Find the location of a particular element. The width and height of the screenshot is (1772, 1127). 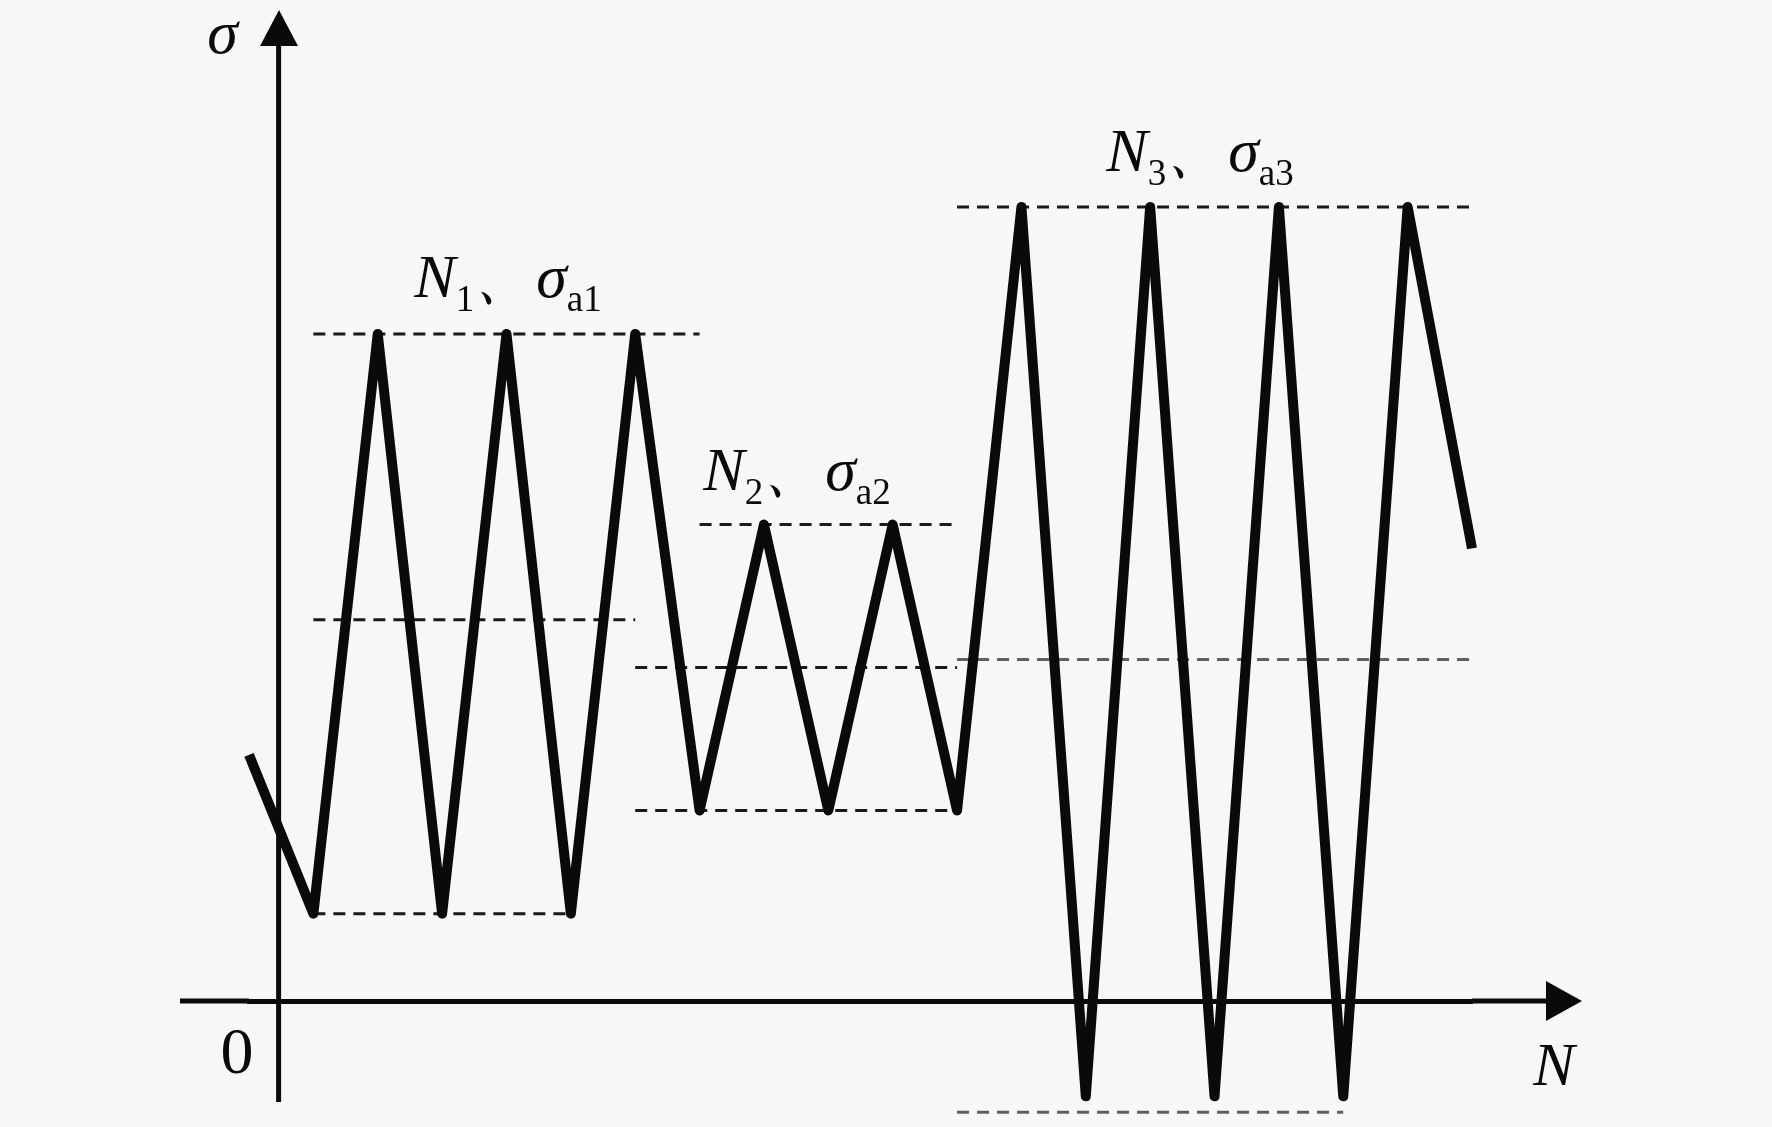

y-axis-title: σ is located at coordinates (224, 33).